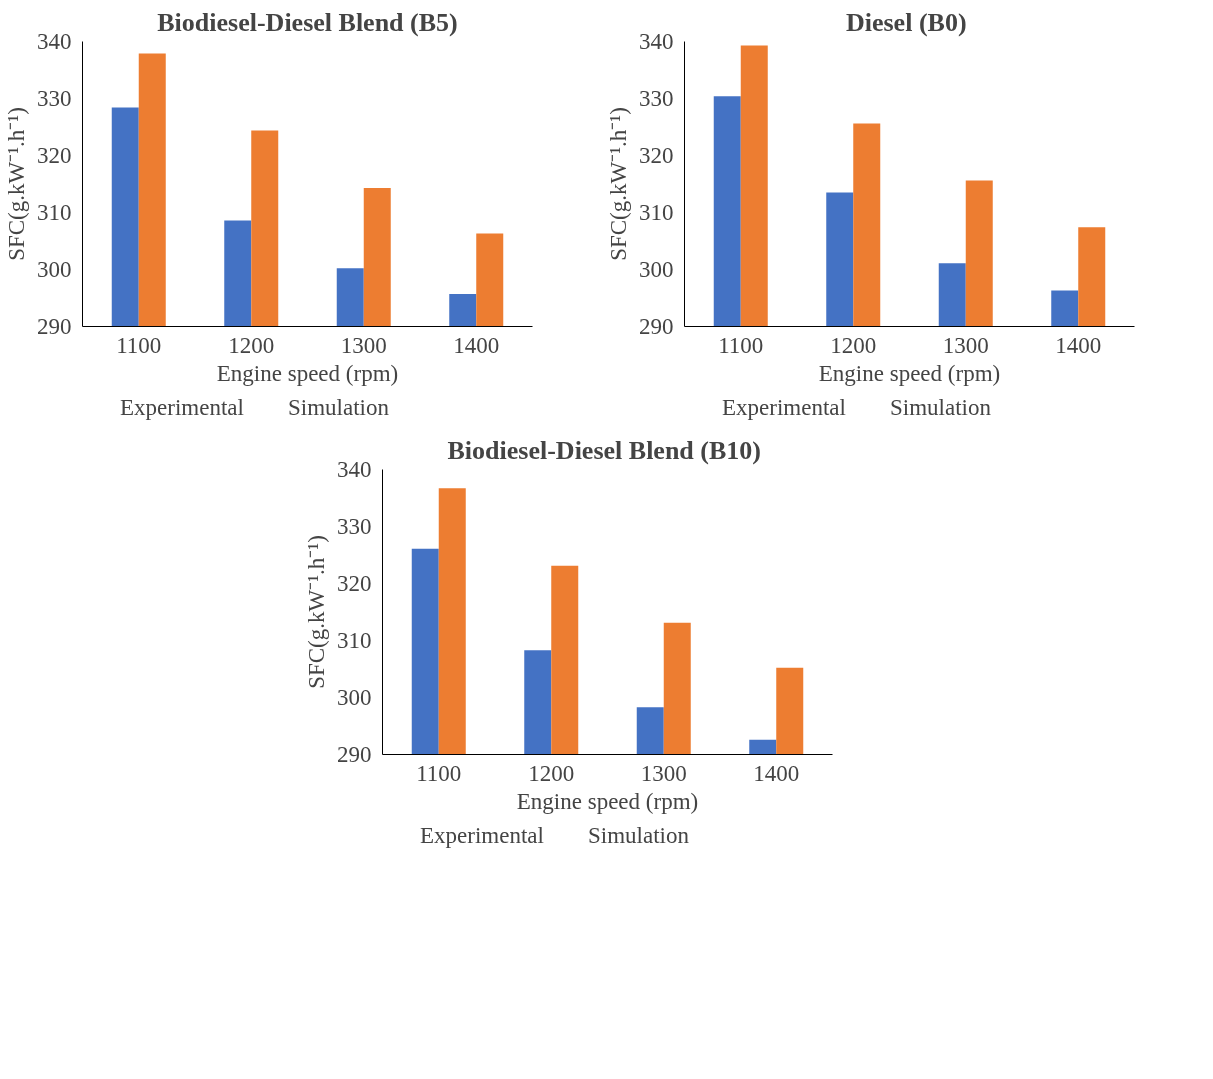 The image size is (1213, 1079). Describe the element at coordinates (906, 22) in the screenshot. I see `chart-title: Diesel (B0)` at that location.